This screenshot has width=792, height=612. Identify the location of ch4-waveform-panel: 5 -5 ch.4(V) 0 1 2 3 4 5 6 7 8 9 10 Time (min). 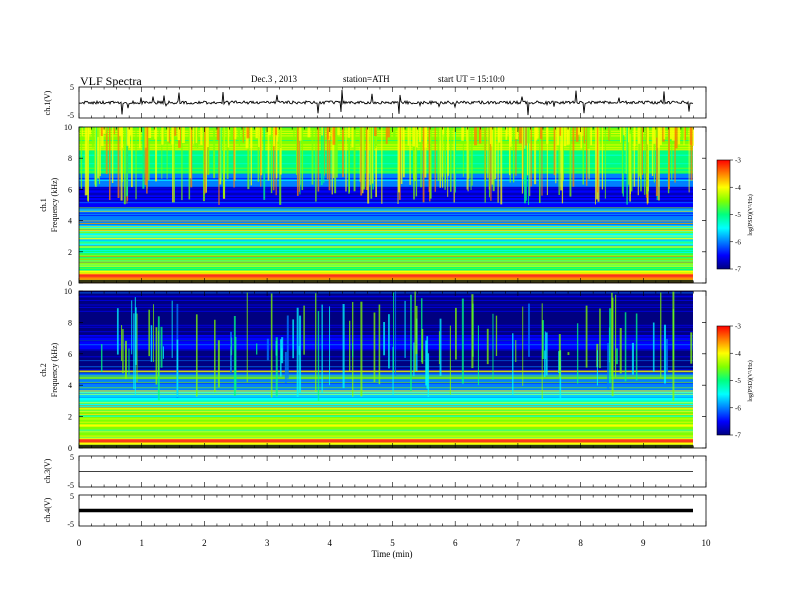
(377, 525).